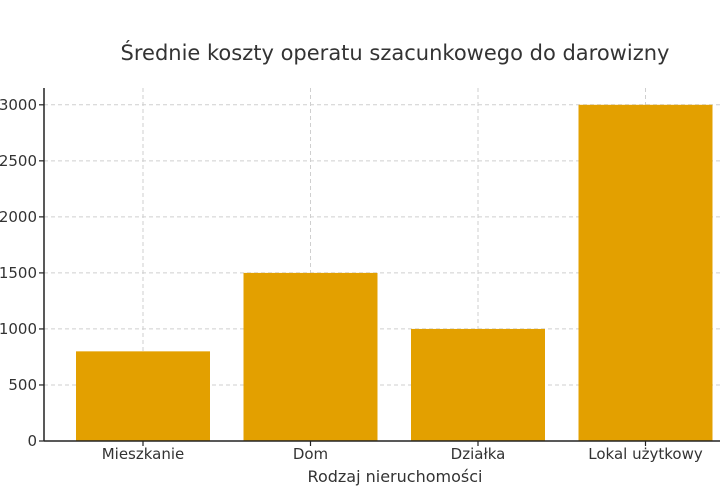  I want to click on y-tick-label: 0, so click(32, 441).